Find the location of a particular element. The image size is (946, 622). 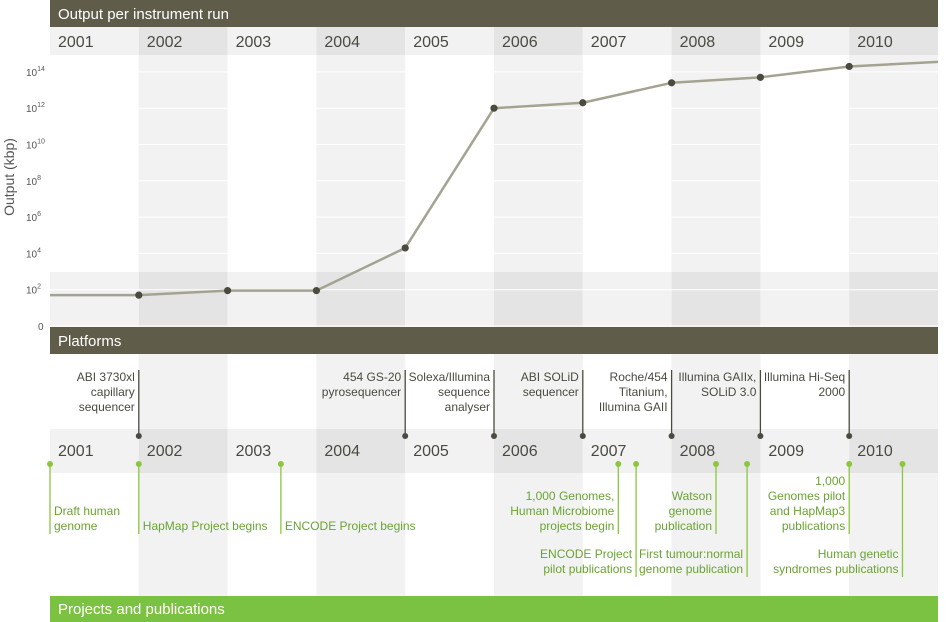

year-label-top: 2009 is located at coordinates (786, 42).